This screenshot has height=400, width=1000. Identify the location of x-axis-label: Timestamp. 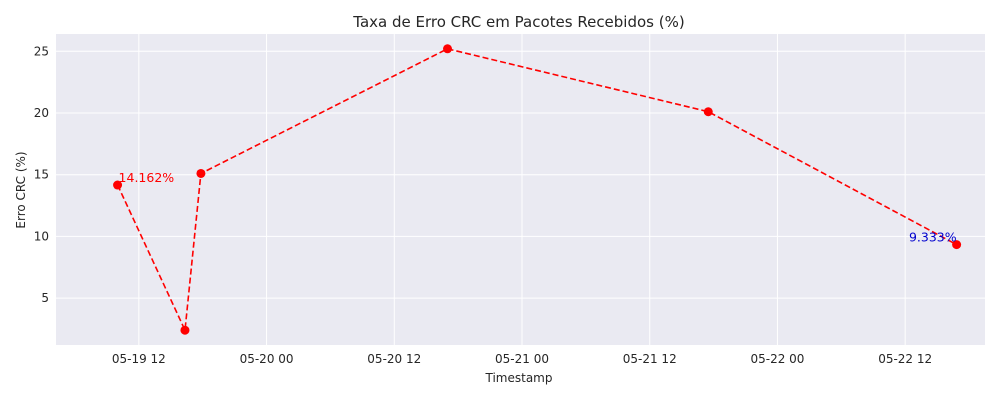
(519, 378).